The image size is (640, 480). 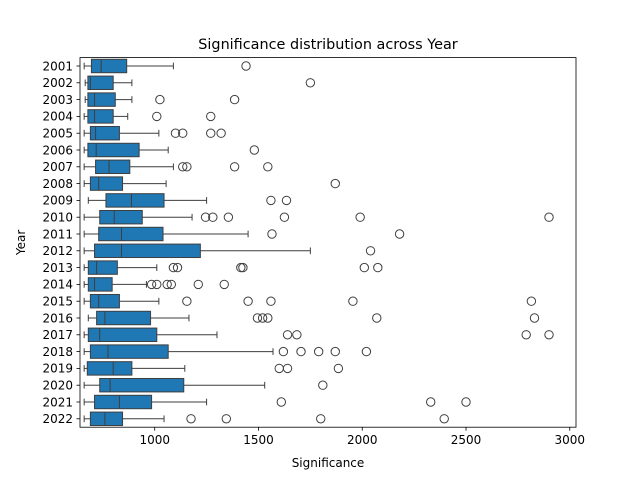 What do you see at coordinates (57, 352) in the screenshot?
I see `y-tick-label-2018: 2018` at bounding box center [57, 352].